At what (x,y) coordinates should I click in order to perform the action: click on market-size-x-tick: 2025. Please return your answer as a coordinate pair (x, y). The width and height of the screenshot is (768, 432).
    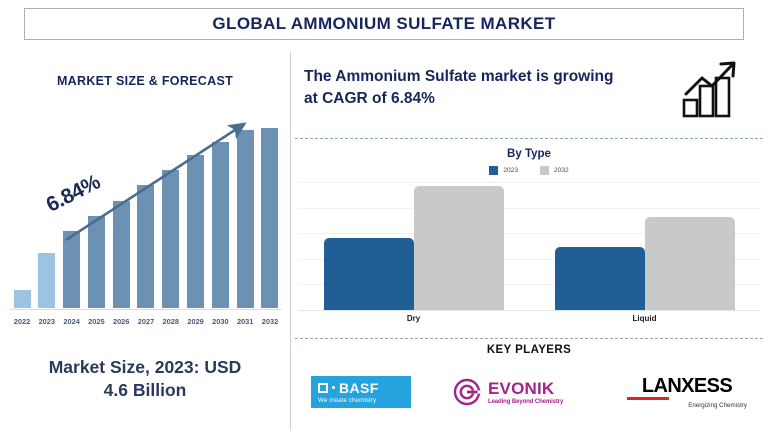
    Looking at the image, I should click on (96, 321).